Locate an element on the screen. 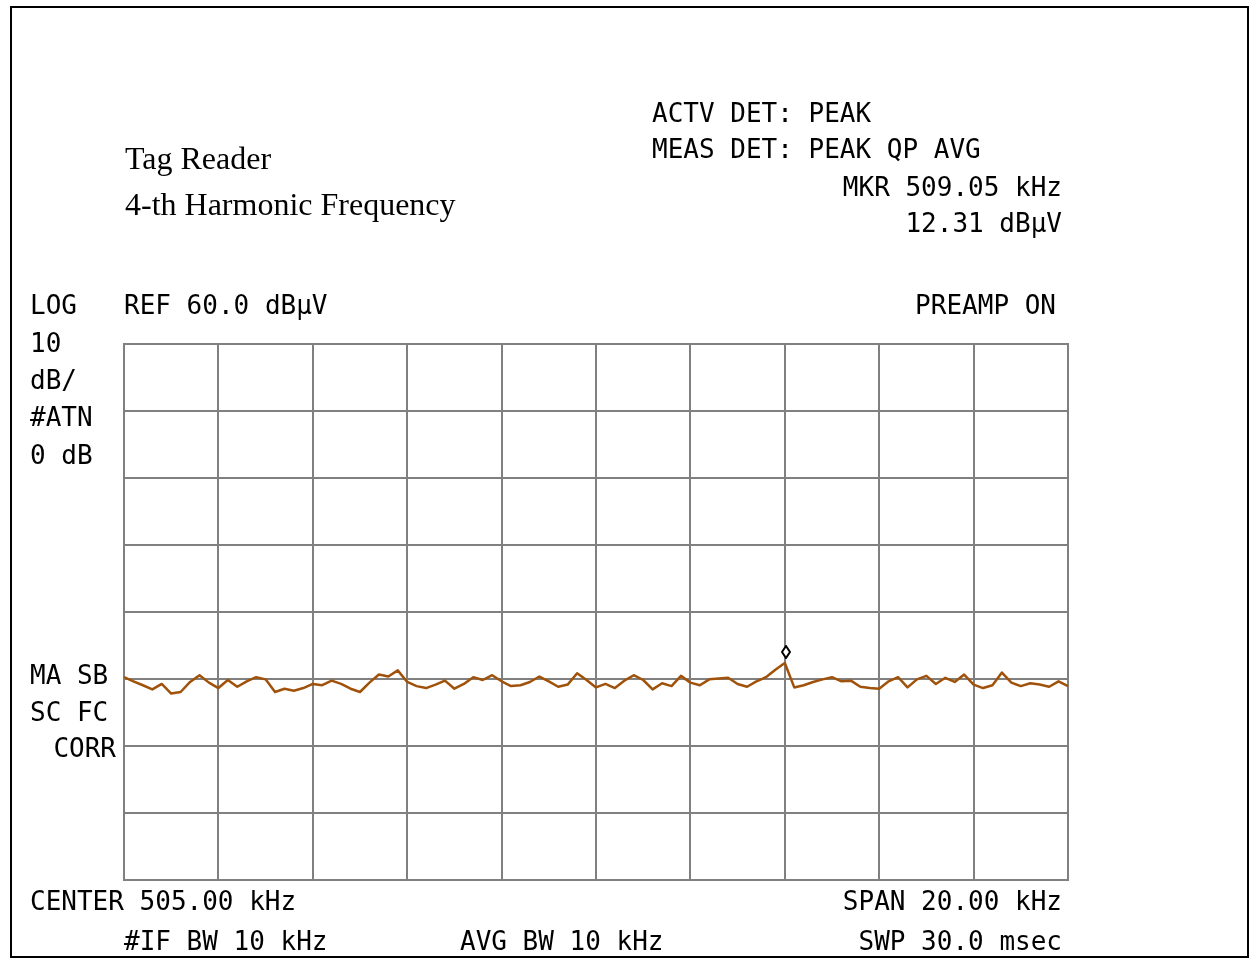  text: SWP 30.0 msec is located at coordinates (960, 941).